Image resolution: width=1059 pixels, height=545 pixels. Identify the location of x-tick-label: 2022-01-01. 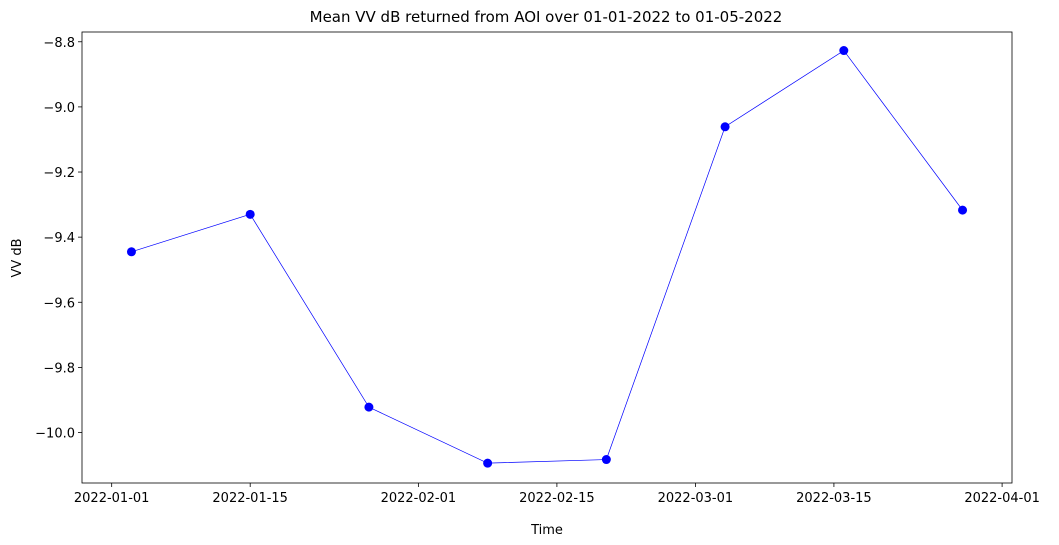
(112, 498).